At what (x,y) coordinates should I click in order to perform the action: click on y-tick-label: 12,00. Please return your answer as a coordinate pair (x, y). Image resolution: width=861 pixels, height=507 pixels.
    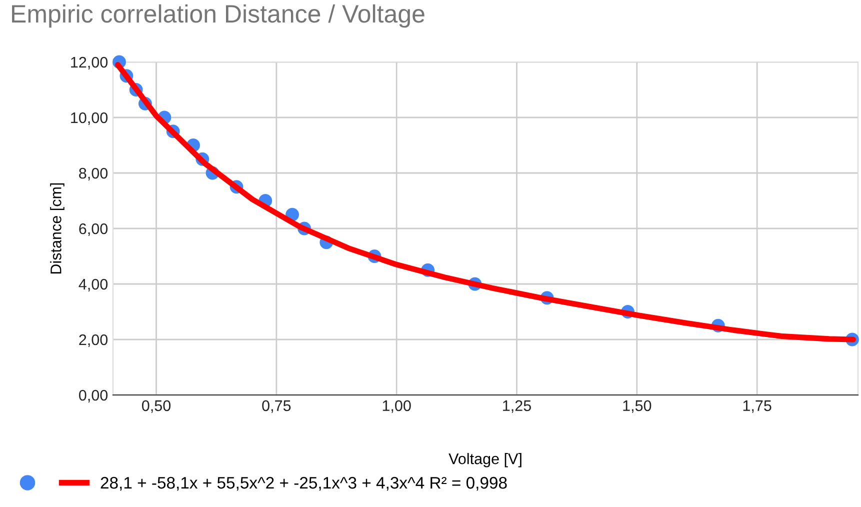
    Looking at the image, I should click on (89, 63).